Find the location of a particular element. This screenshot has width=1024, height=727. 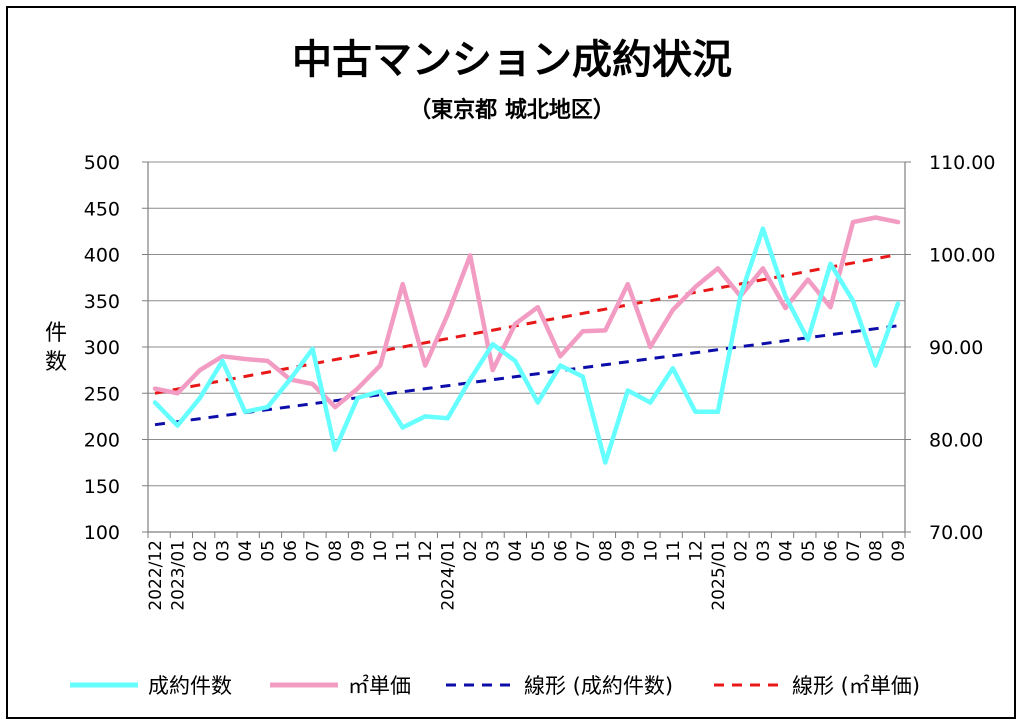

legend-label-2: 線形 (成約件数) is located at coordinates (598, 686).